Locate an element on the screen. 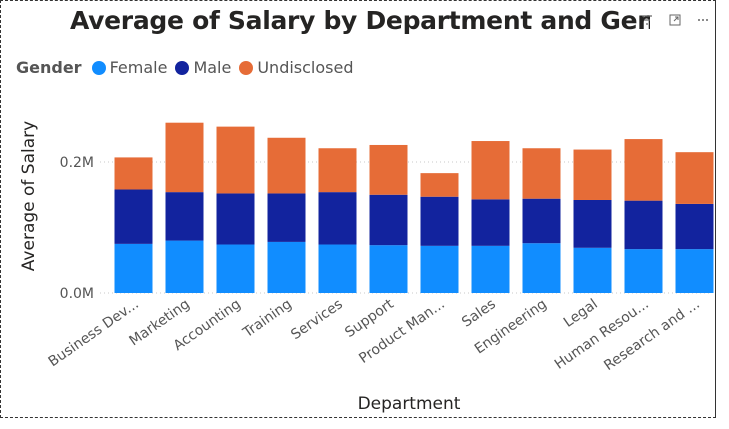 The width and height of the screenshot is (729, 429). legend-dot-male is located at coordinates (182, 67).